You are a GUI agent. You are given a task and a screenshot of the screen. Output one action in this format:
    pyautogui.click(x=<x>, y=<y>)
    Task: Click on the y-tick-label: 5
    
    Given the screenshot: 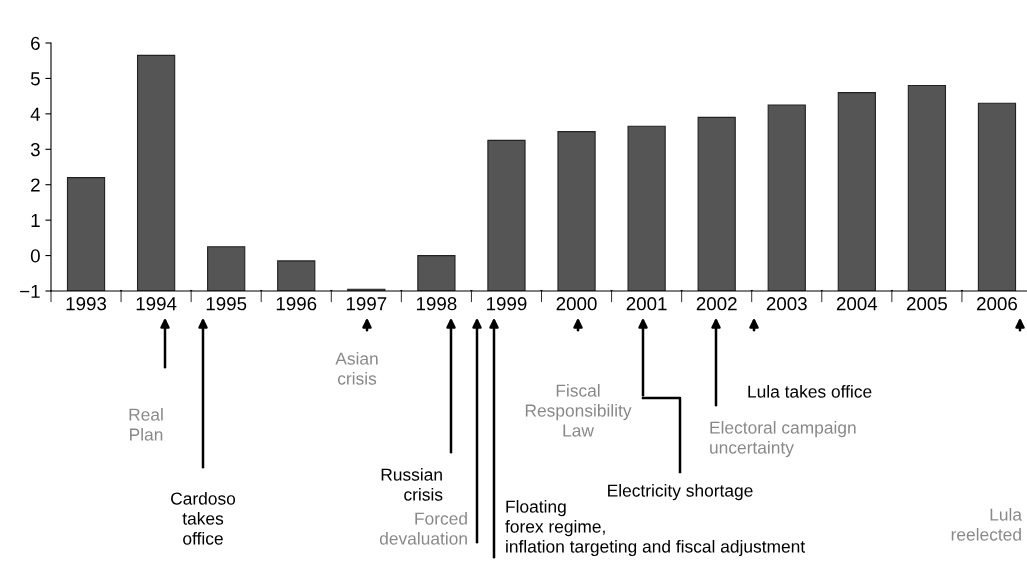 What is the action you would take?
    pyautogui.click(x=35, y=79)
    